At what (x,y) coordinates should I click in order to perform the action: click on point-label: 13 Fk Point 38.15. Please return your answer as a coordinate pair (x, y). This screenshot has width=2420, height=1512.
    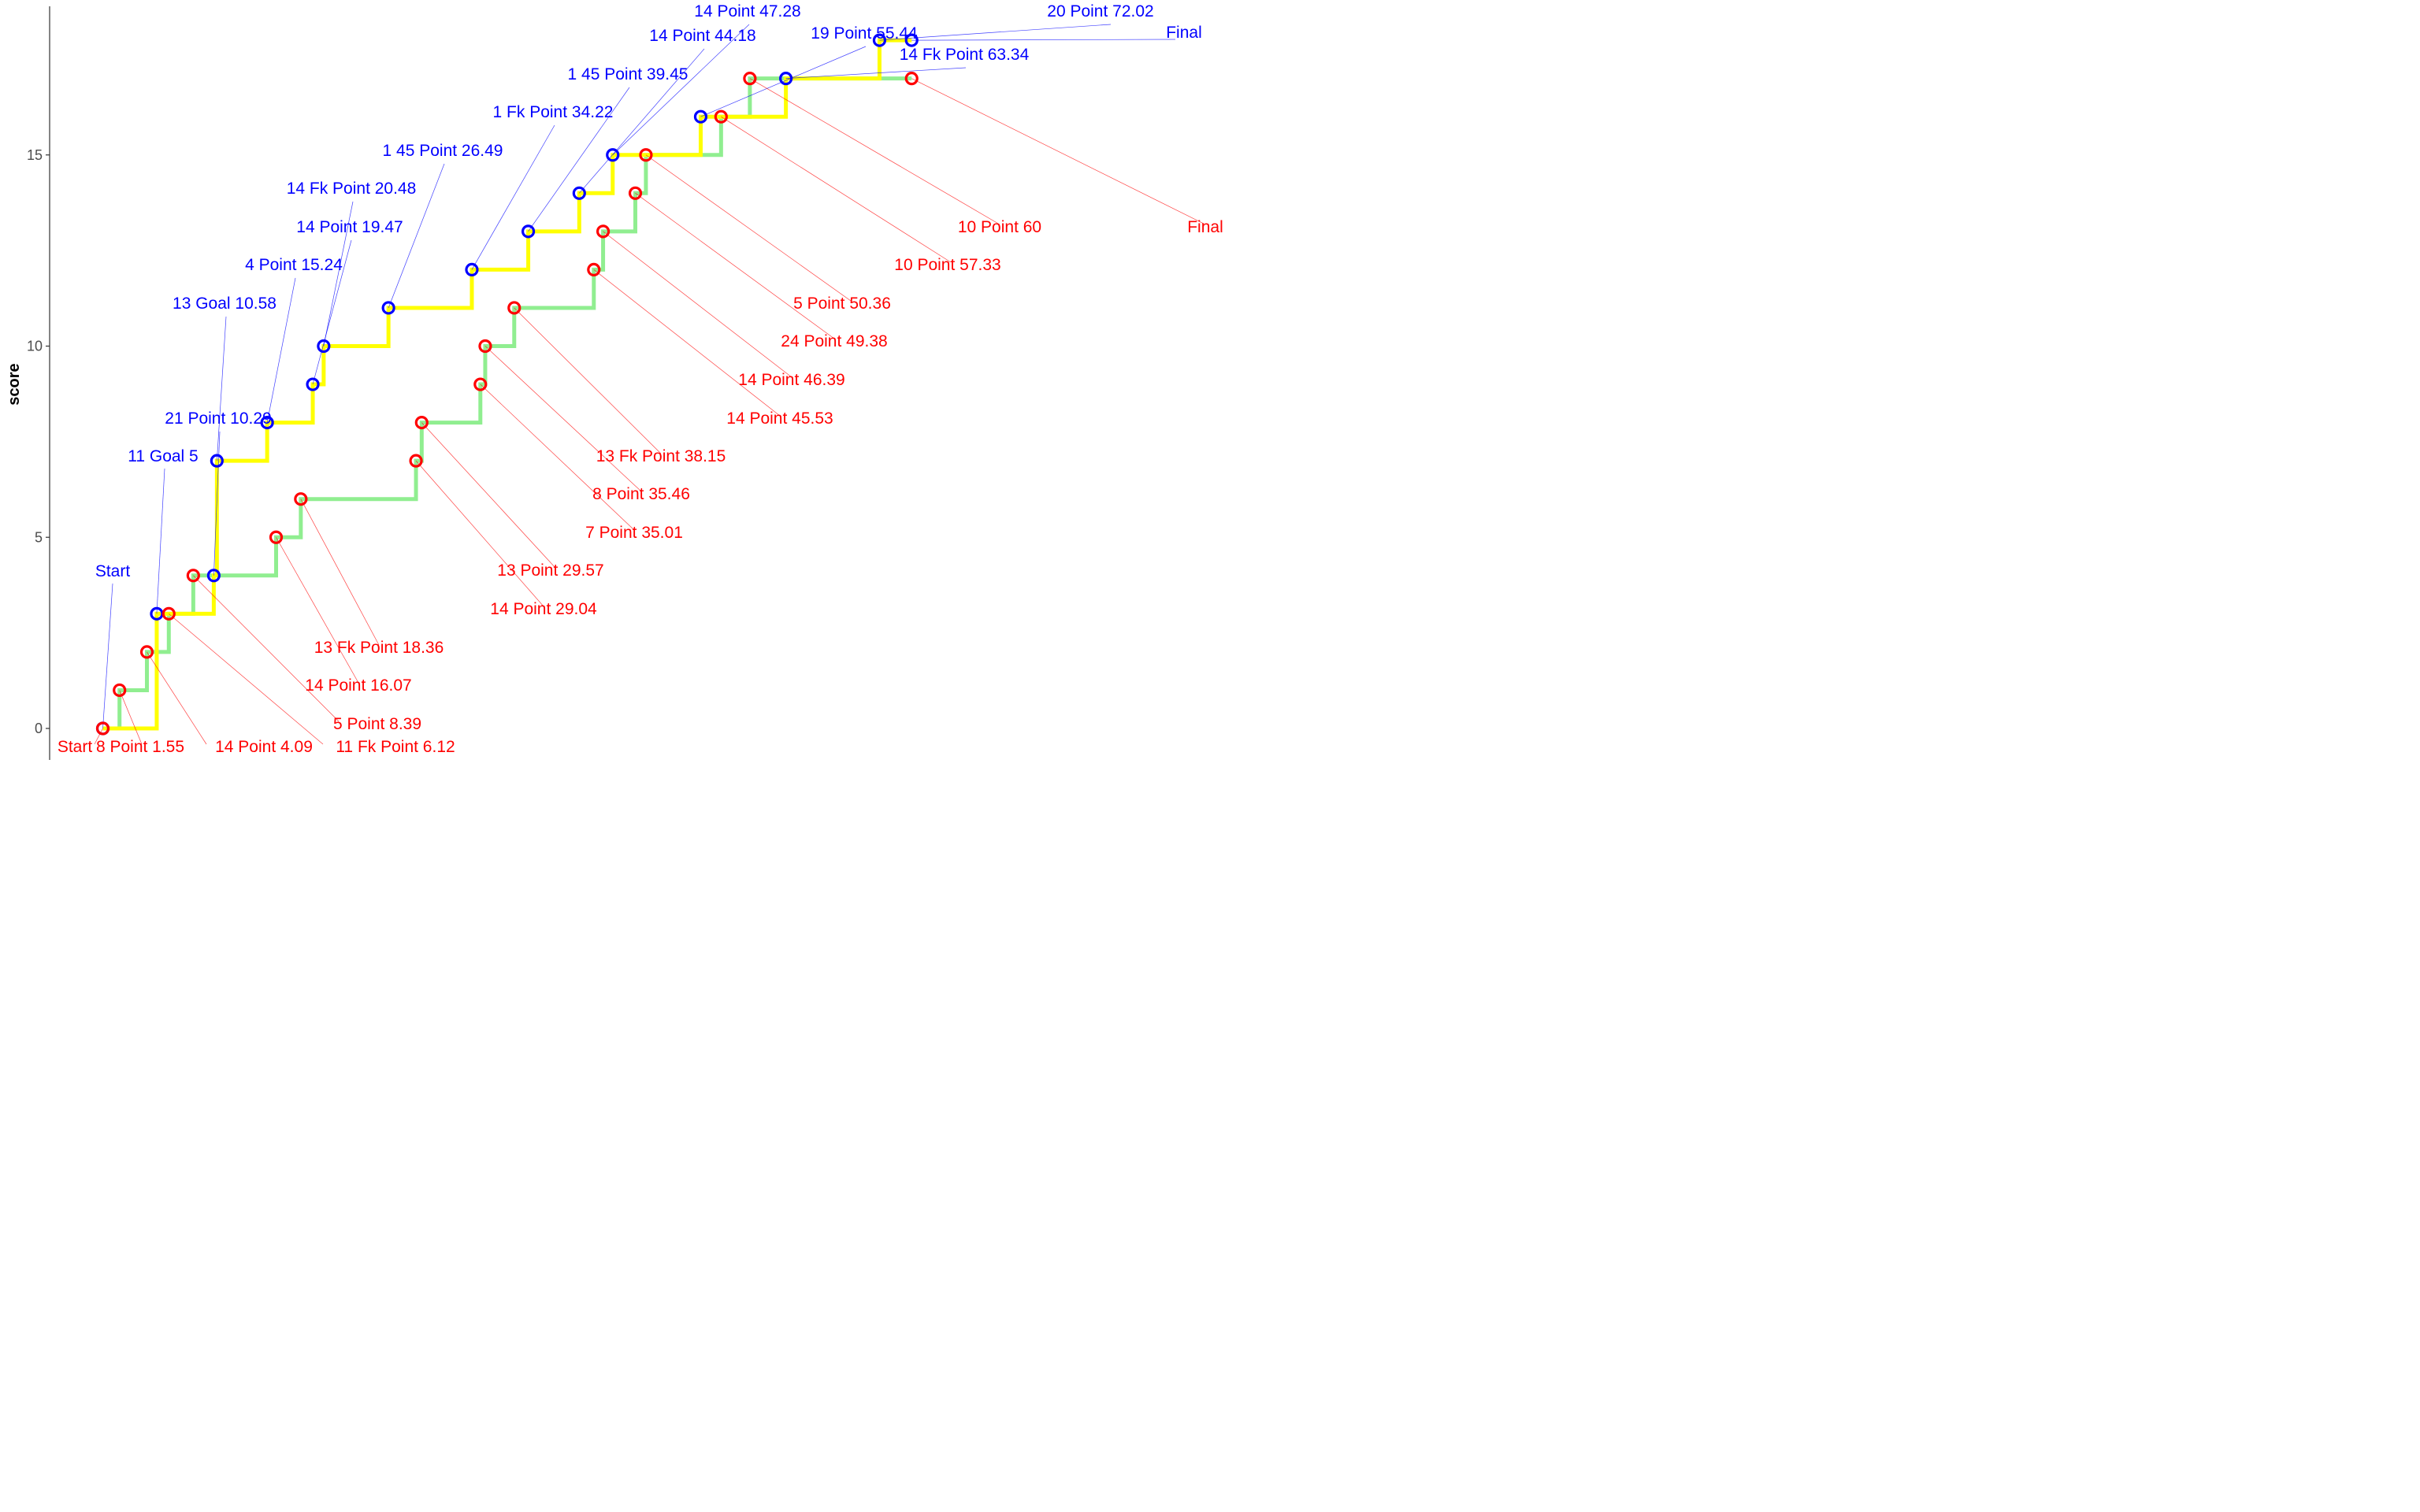
    Looking at the image, I should click on (661, 456).